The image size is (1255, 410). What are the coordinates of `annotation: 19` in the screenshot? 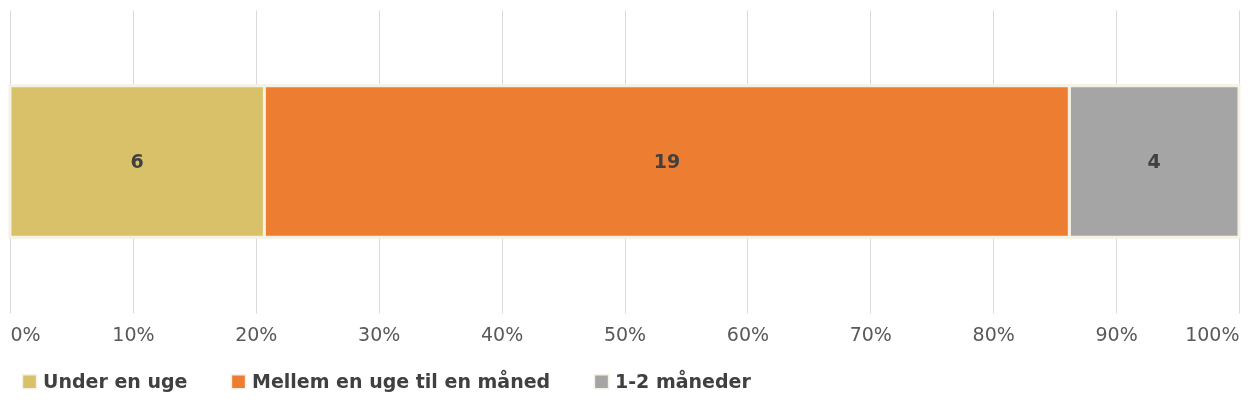 It's located at (667, 160).